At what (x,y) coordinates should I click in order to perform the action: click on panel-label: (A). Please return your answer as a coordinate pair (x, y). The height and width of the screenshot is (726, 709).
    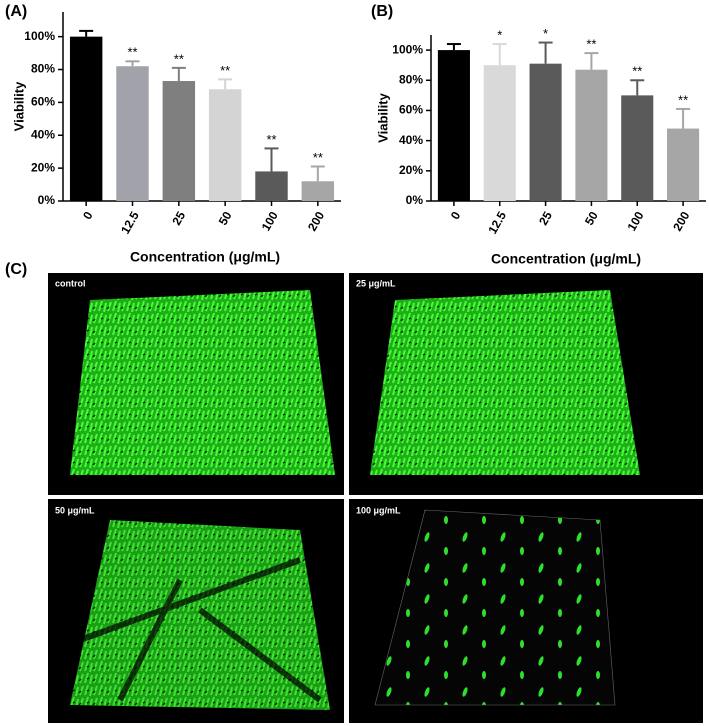
    Looking at the image, I should click on (16, 11).